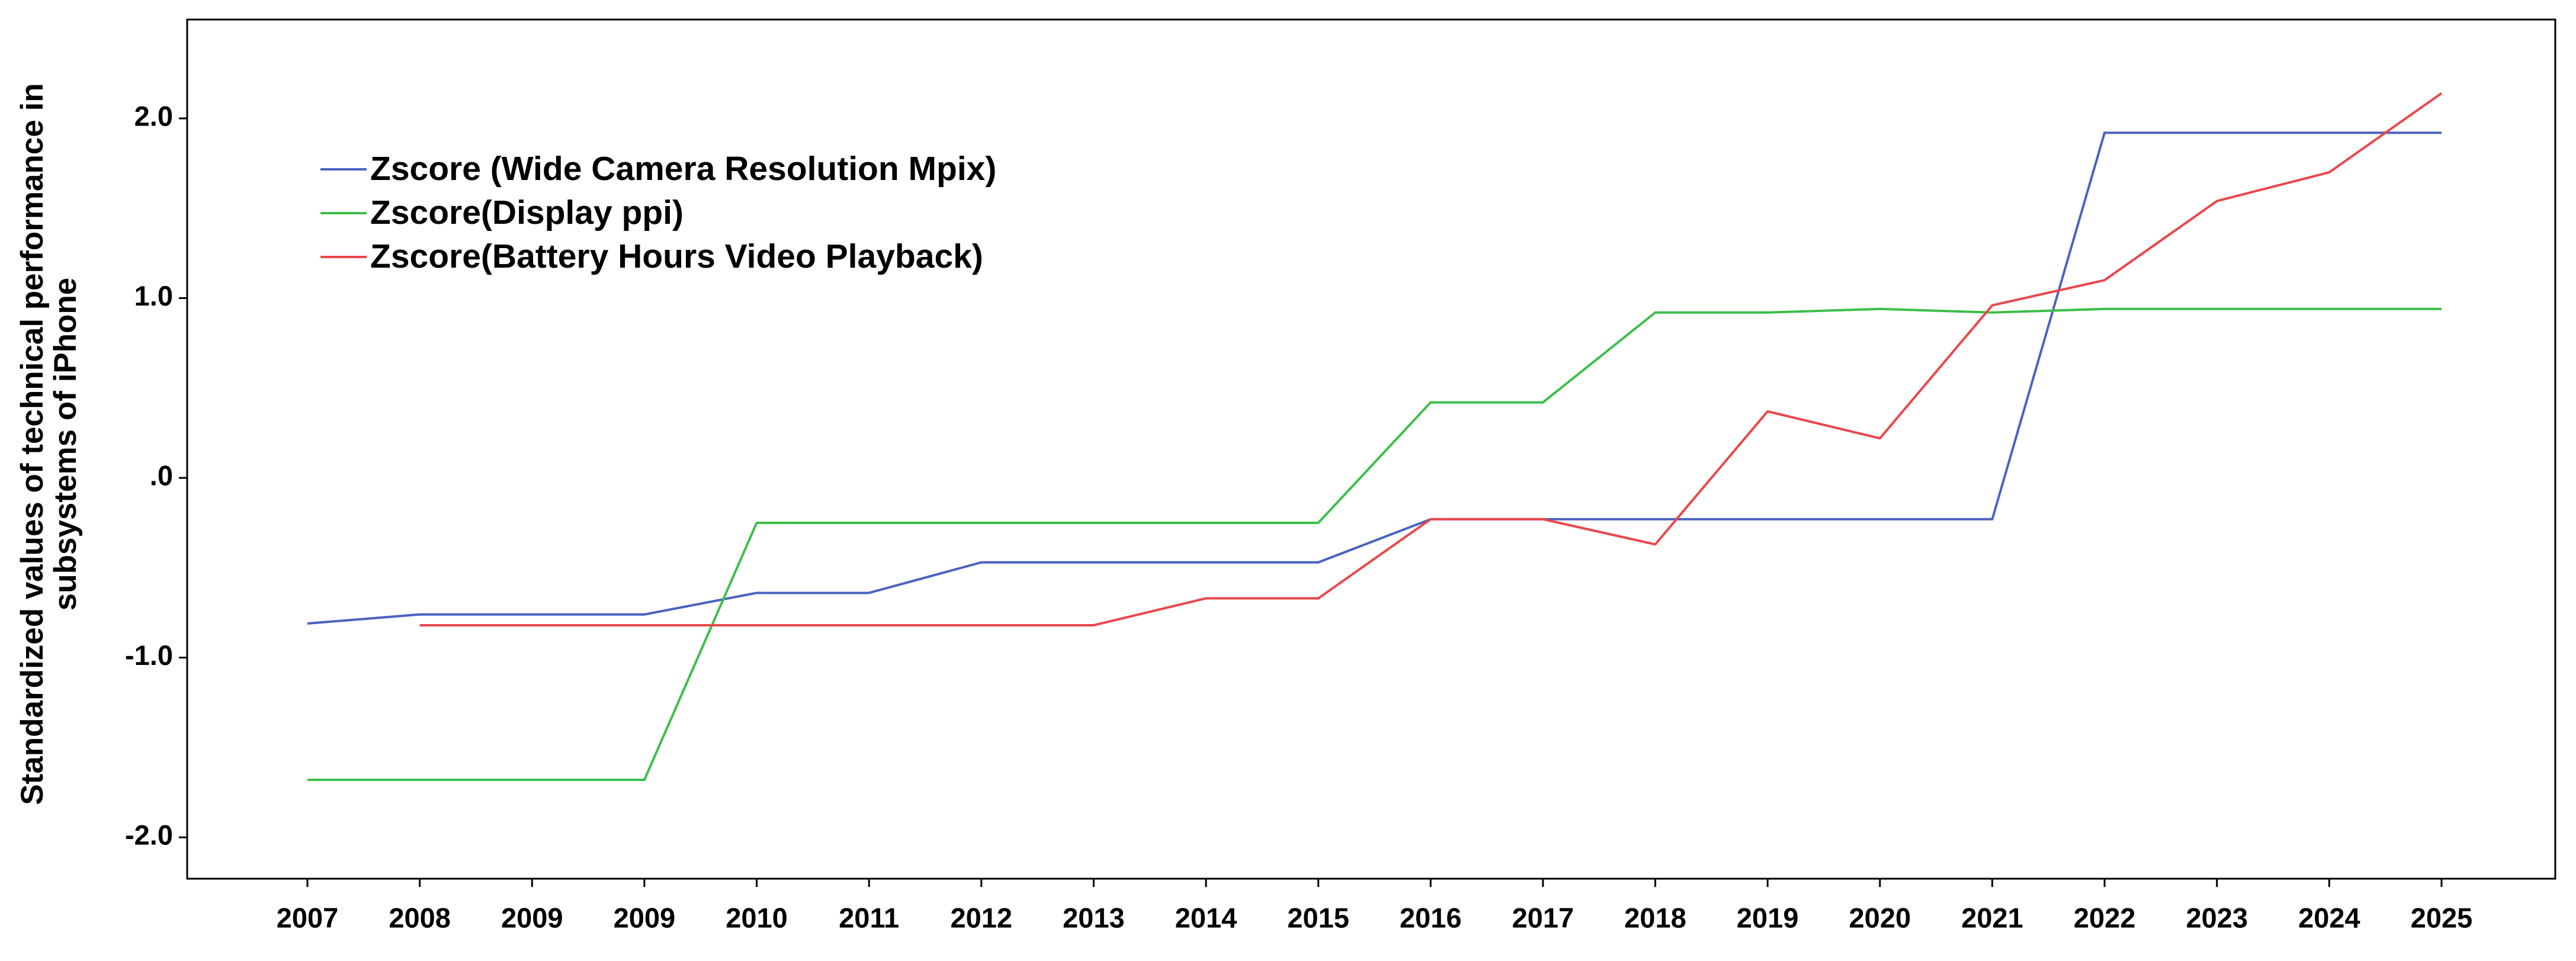  Describe the element at coordinates (676, 256) in the screenshot. I see `legend-label: Zscore(Battery Hours Video Playback)` at that location.